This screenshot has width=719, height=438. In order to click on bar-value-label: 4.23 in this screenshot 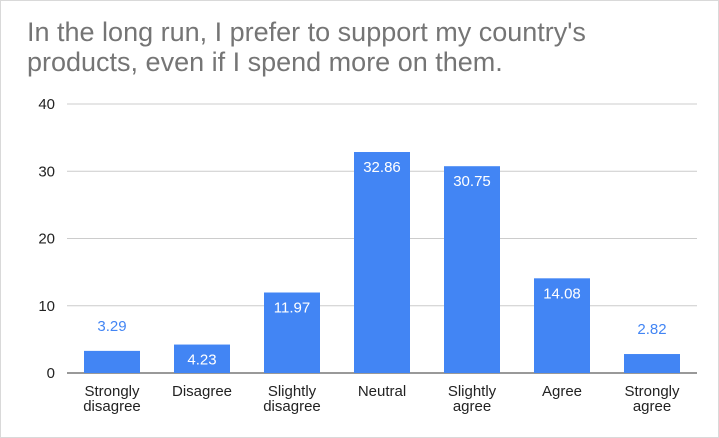, I will do `click(201, 360)`.